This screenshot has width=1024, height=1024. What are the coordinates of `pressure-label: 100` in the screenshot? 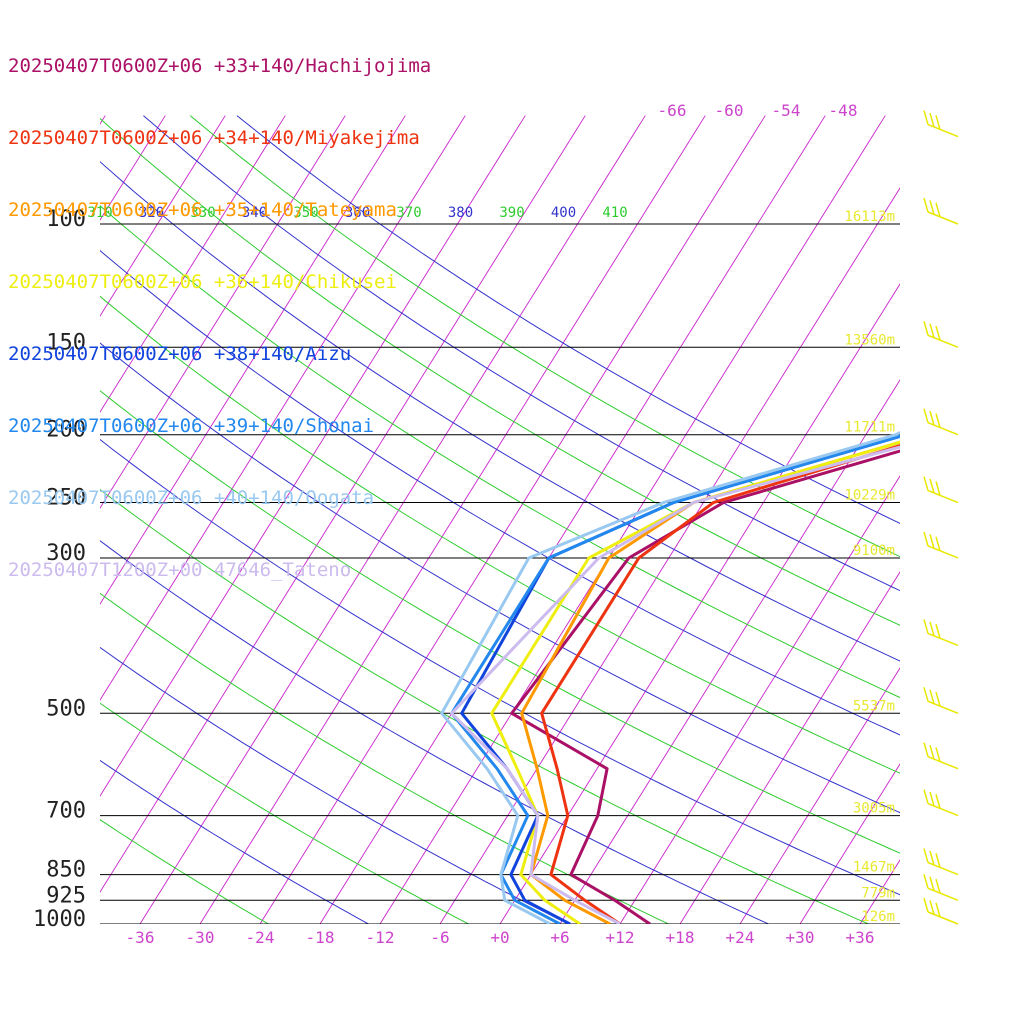 It's located at (66, 219).